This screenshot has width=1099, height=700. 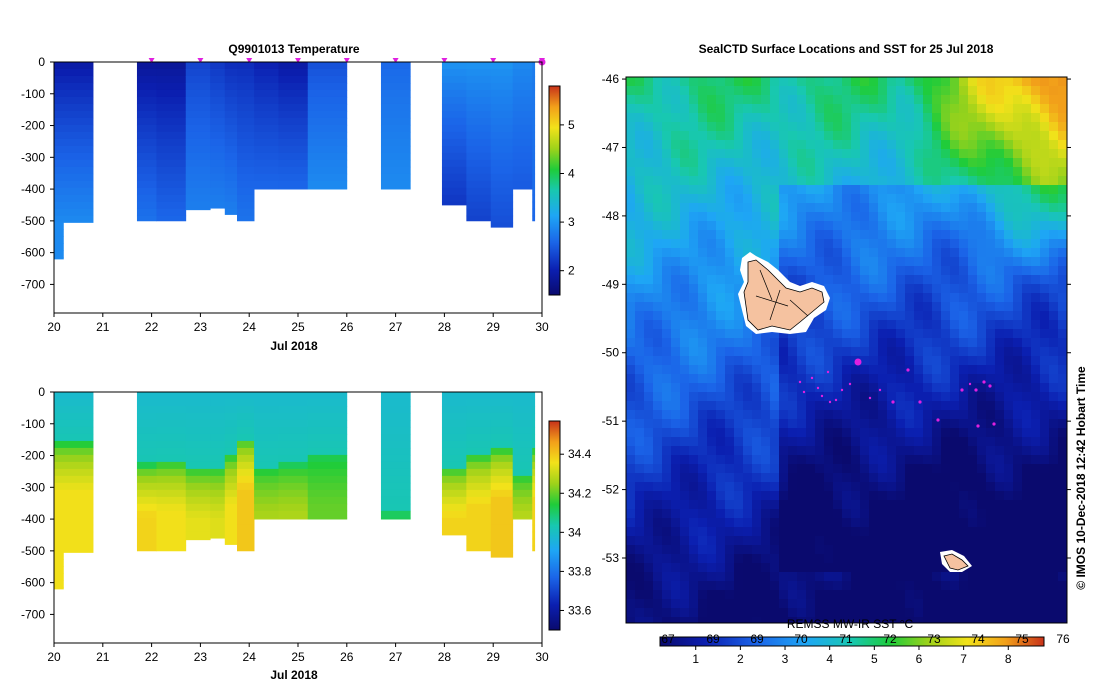 What do you see at coordinates (33, 221) in the screenshot?
I see `temperature-y-tick-label: -500` at bounding box center [33, 221].